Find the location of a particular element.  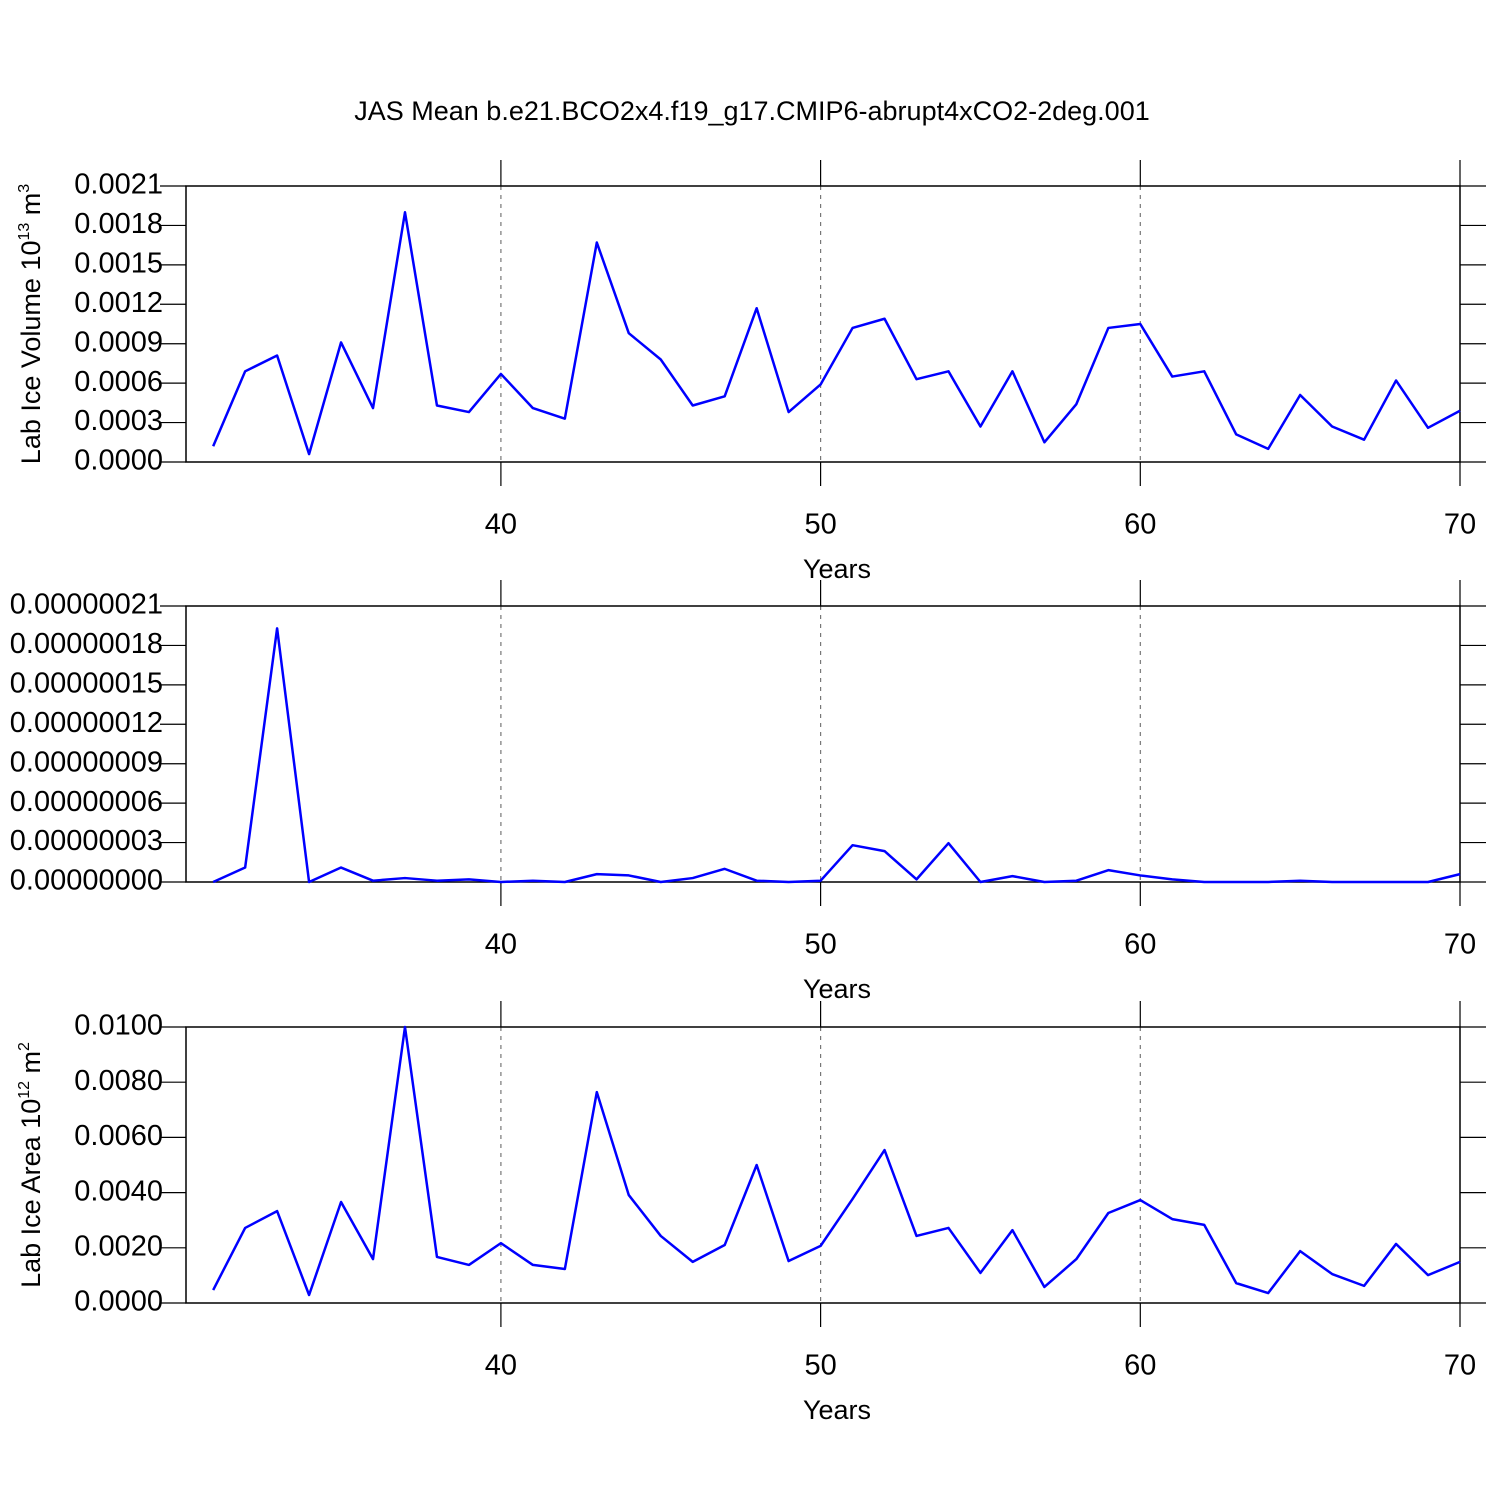

y-tick-label: 0.00000009 is located at coordinates (86, 762).